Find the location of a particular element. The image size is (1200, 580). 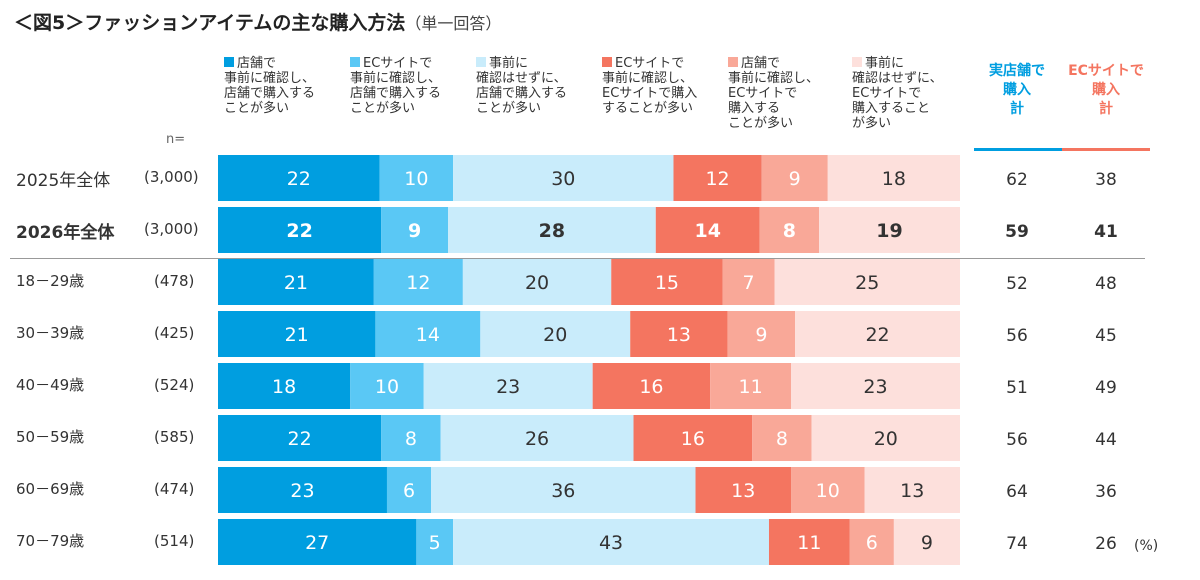

bar-value-label: 36 is located at coordinates (563, 491).